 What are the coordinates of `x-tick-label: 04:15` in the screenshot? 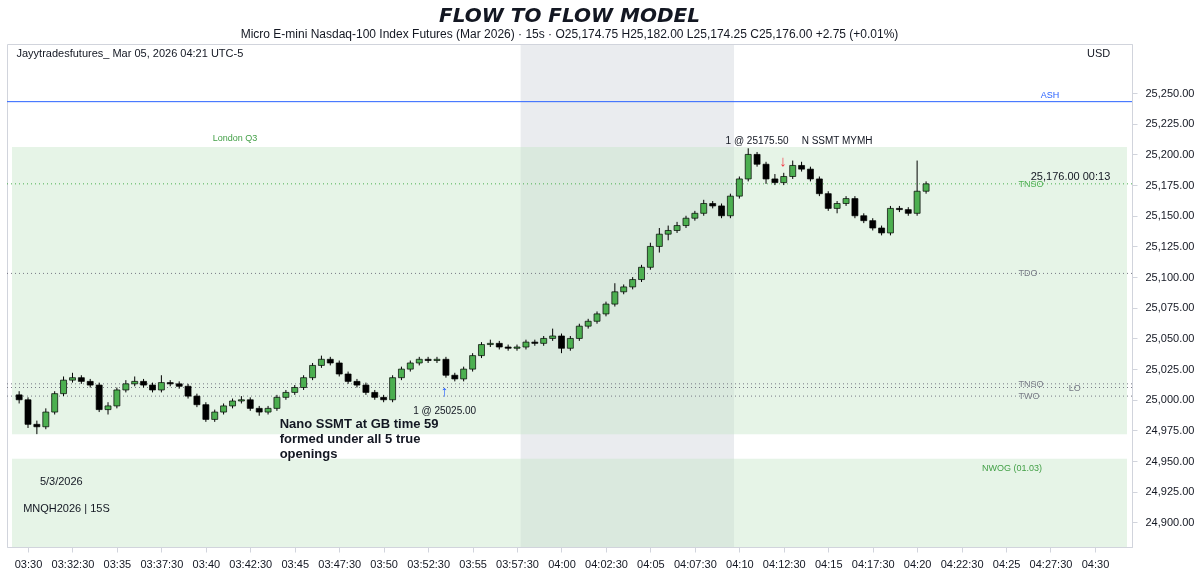 It's located at (828, 563).